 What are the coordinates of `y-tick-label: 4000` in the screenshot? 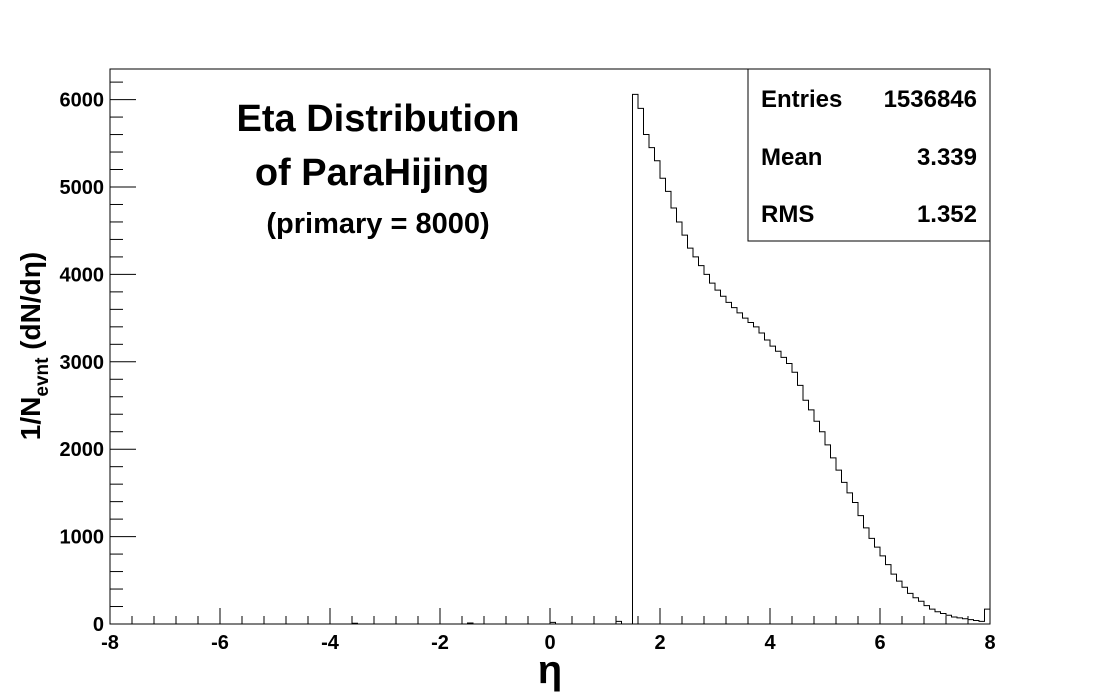 It's located at (82, 275).